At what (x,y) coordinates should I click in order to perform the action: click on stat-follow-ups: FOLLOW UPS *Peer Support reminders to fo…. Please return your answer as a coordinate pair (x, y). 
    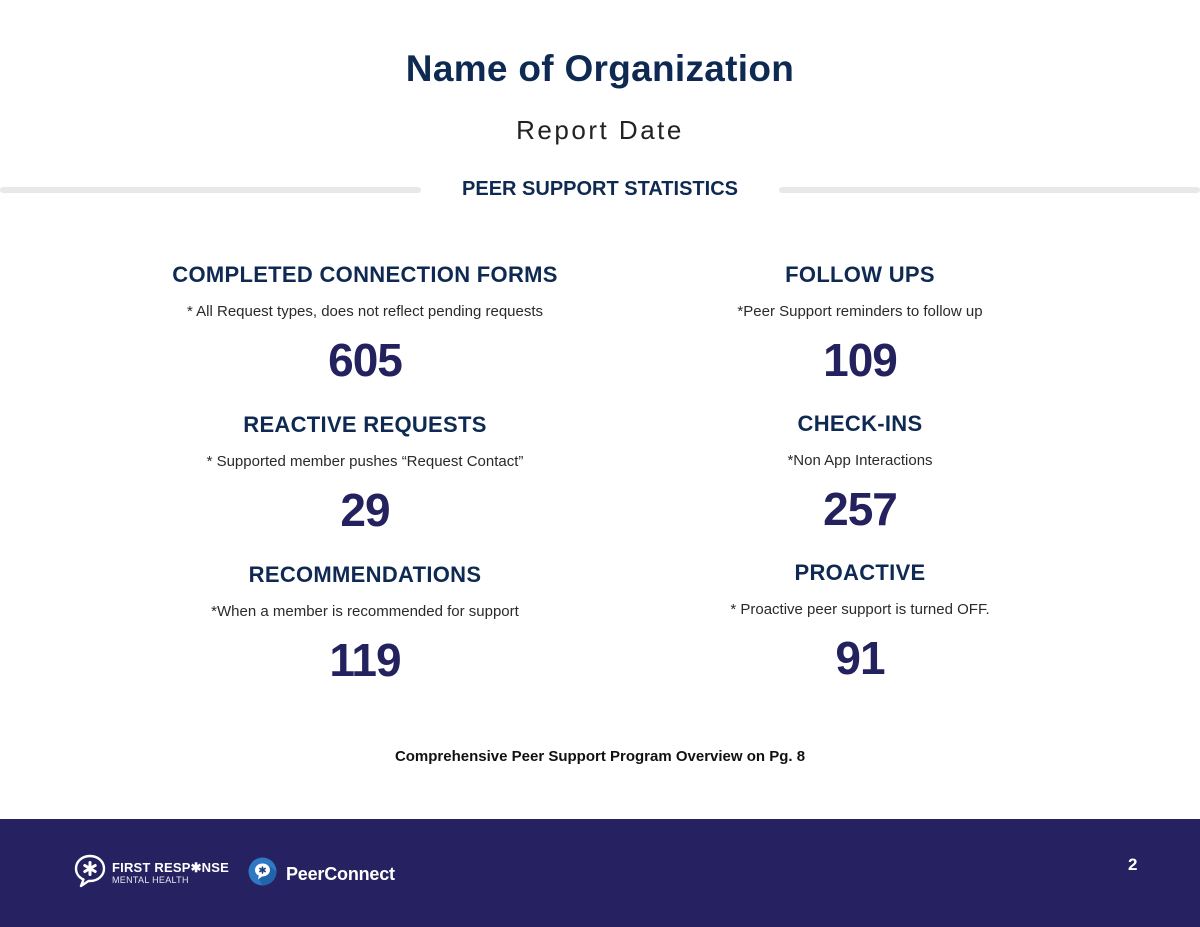
    Looking at the image, I should click on (860, 324).